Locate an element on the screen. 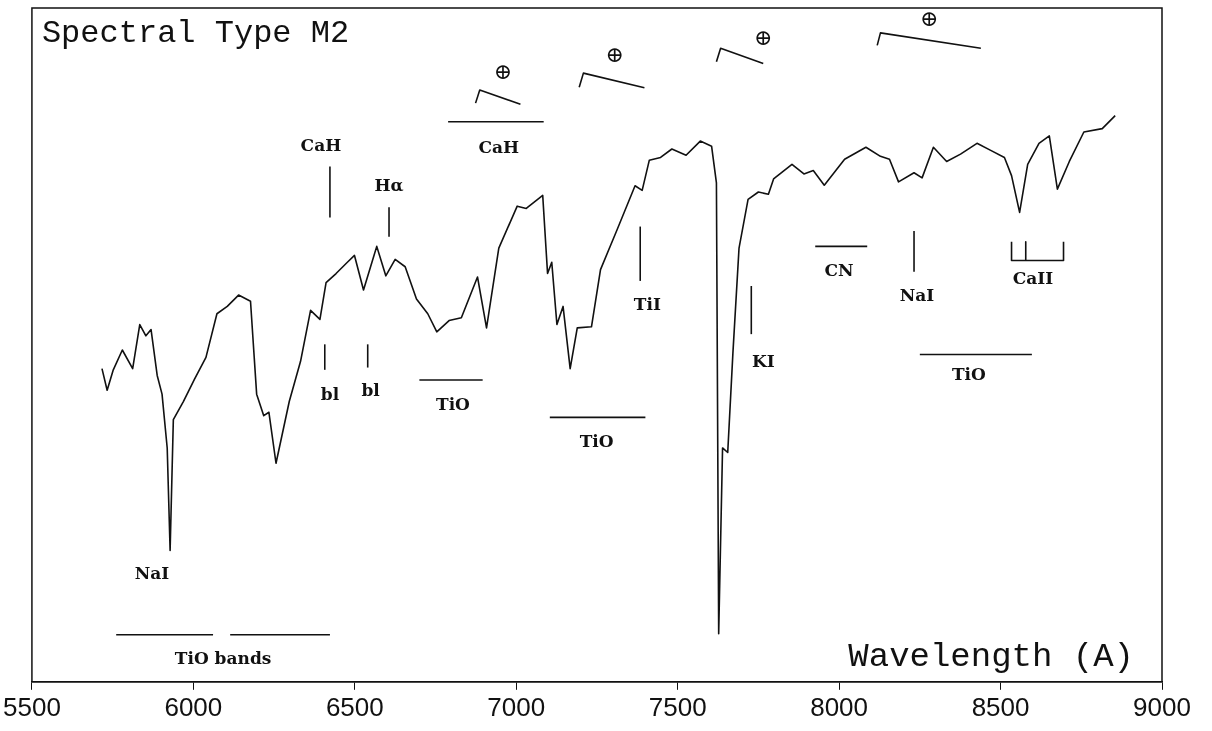 This screenshot has width=1212, height=731. x-tick-label: 5500 is located at coordinates (32, 706).